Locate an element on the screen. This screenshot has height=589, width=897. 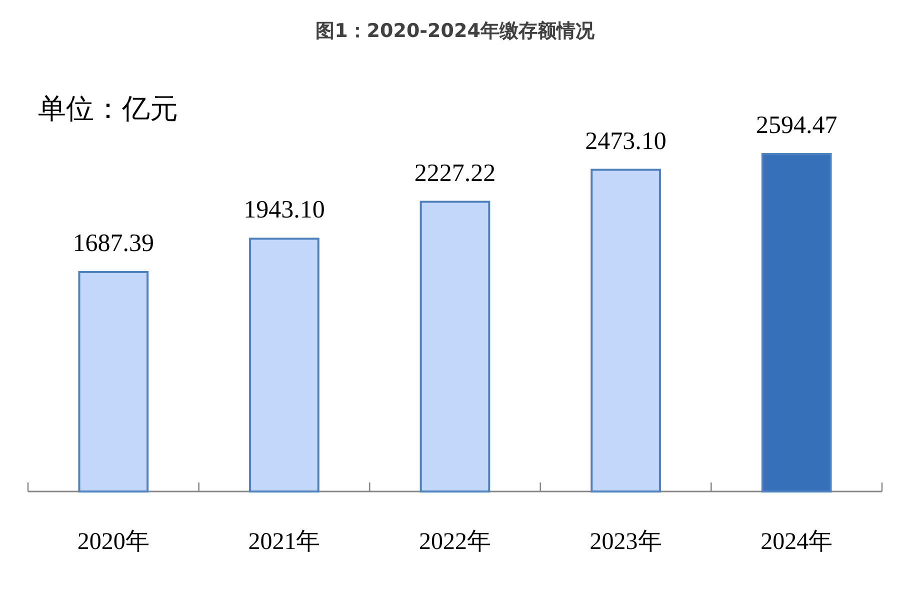
data-label: 2473.10 is located at coordinates (625, 141).